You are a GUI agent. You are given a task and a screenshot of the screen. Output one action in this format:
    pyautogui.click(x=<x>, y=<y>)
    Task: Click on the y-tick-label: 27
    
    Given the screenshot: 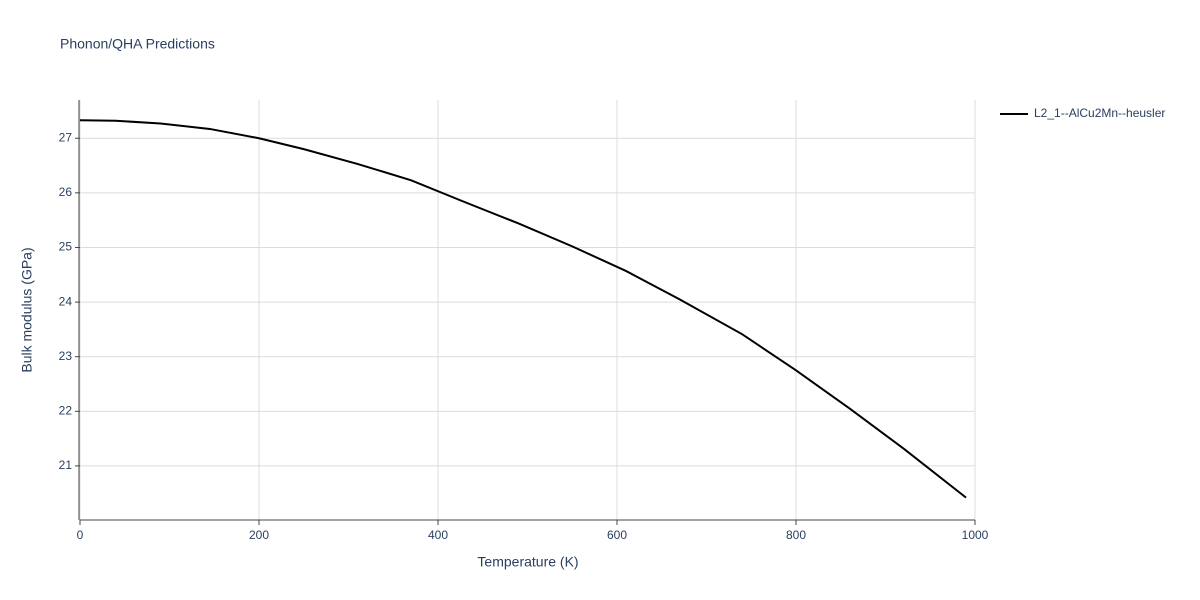 What is the action you would take?
    pyautogui.click(x=66, y=137)
    